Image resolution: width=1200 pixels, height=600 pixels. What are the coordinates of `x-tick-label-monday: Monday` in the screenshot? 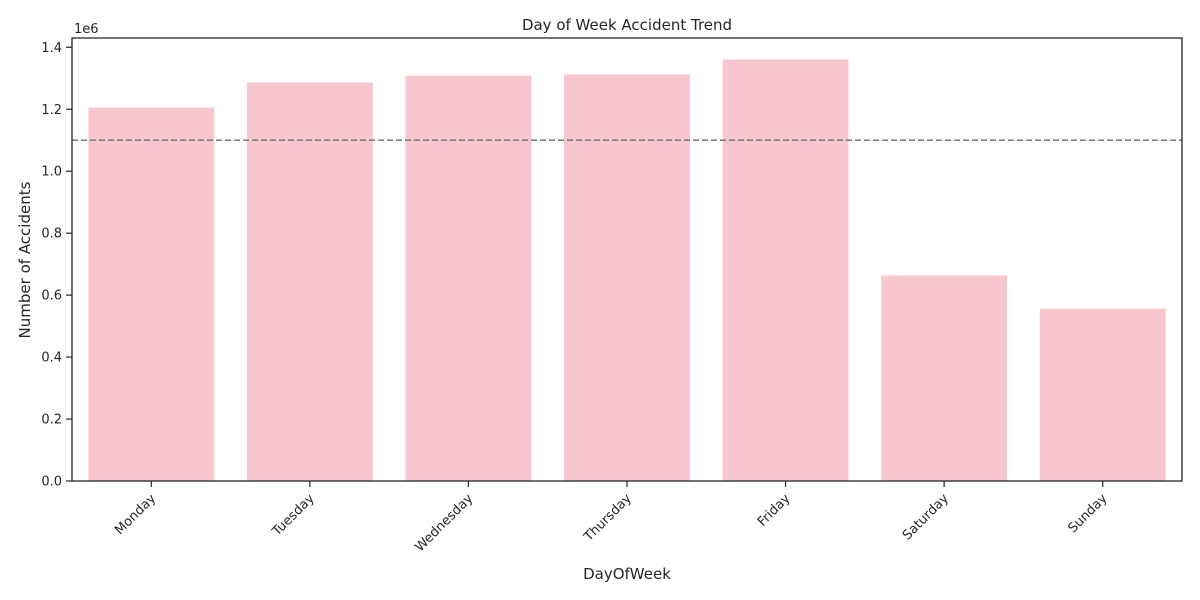 It's located at (135, 514).